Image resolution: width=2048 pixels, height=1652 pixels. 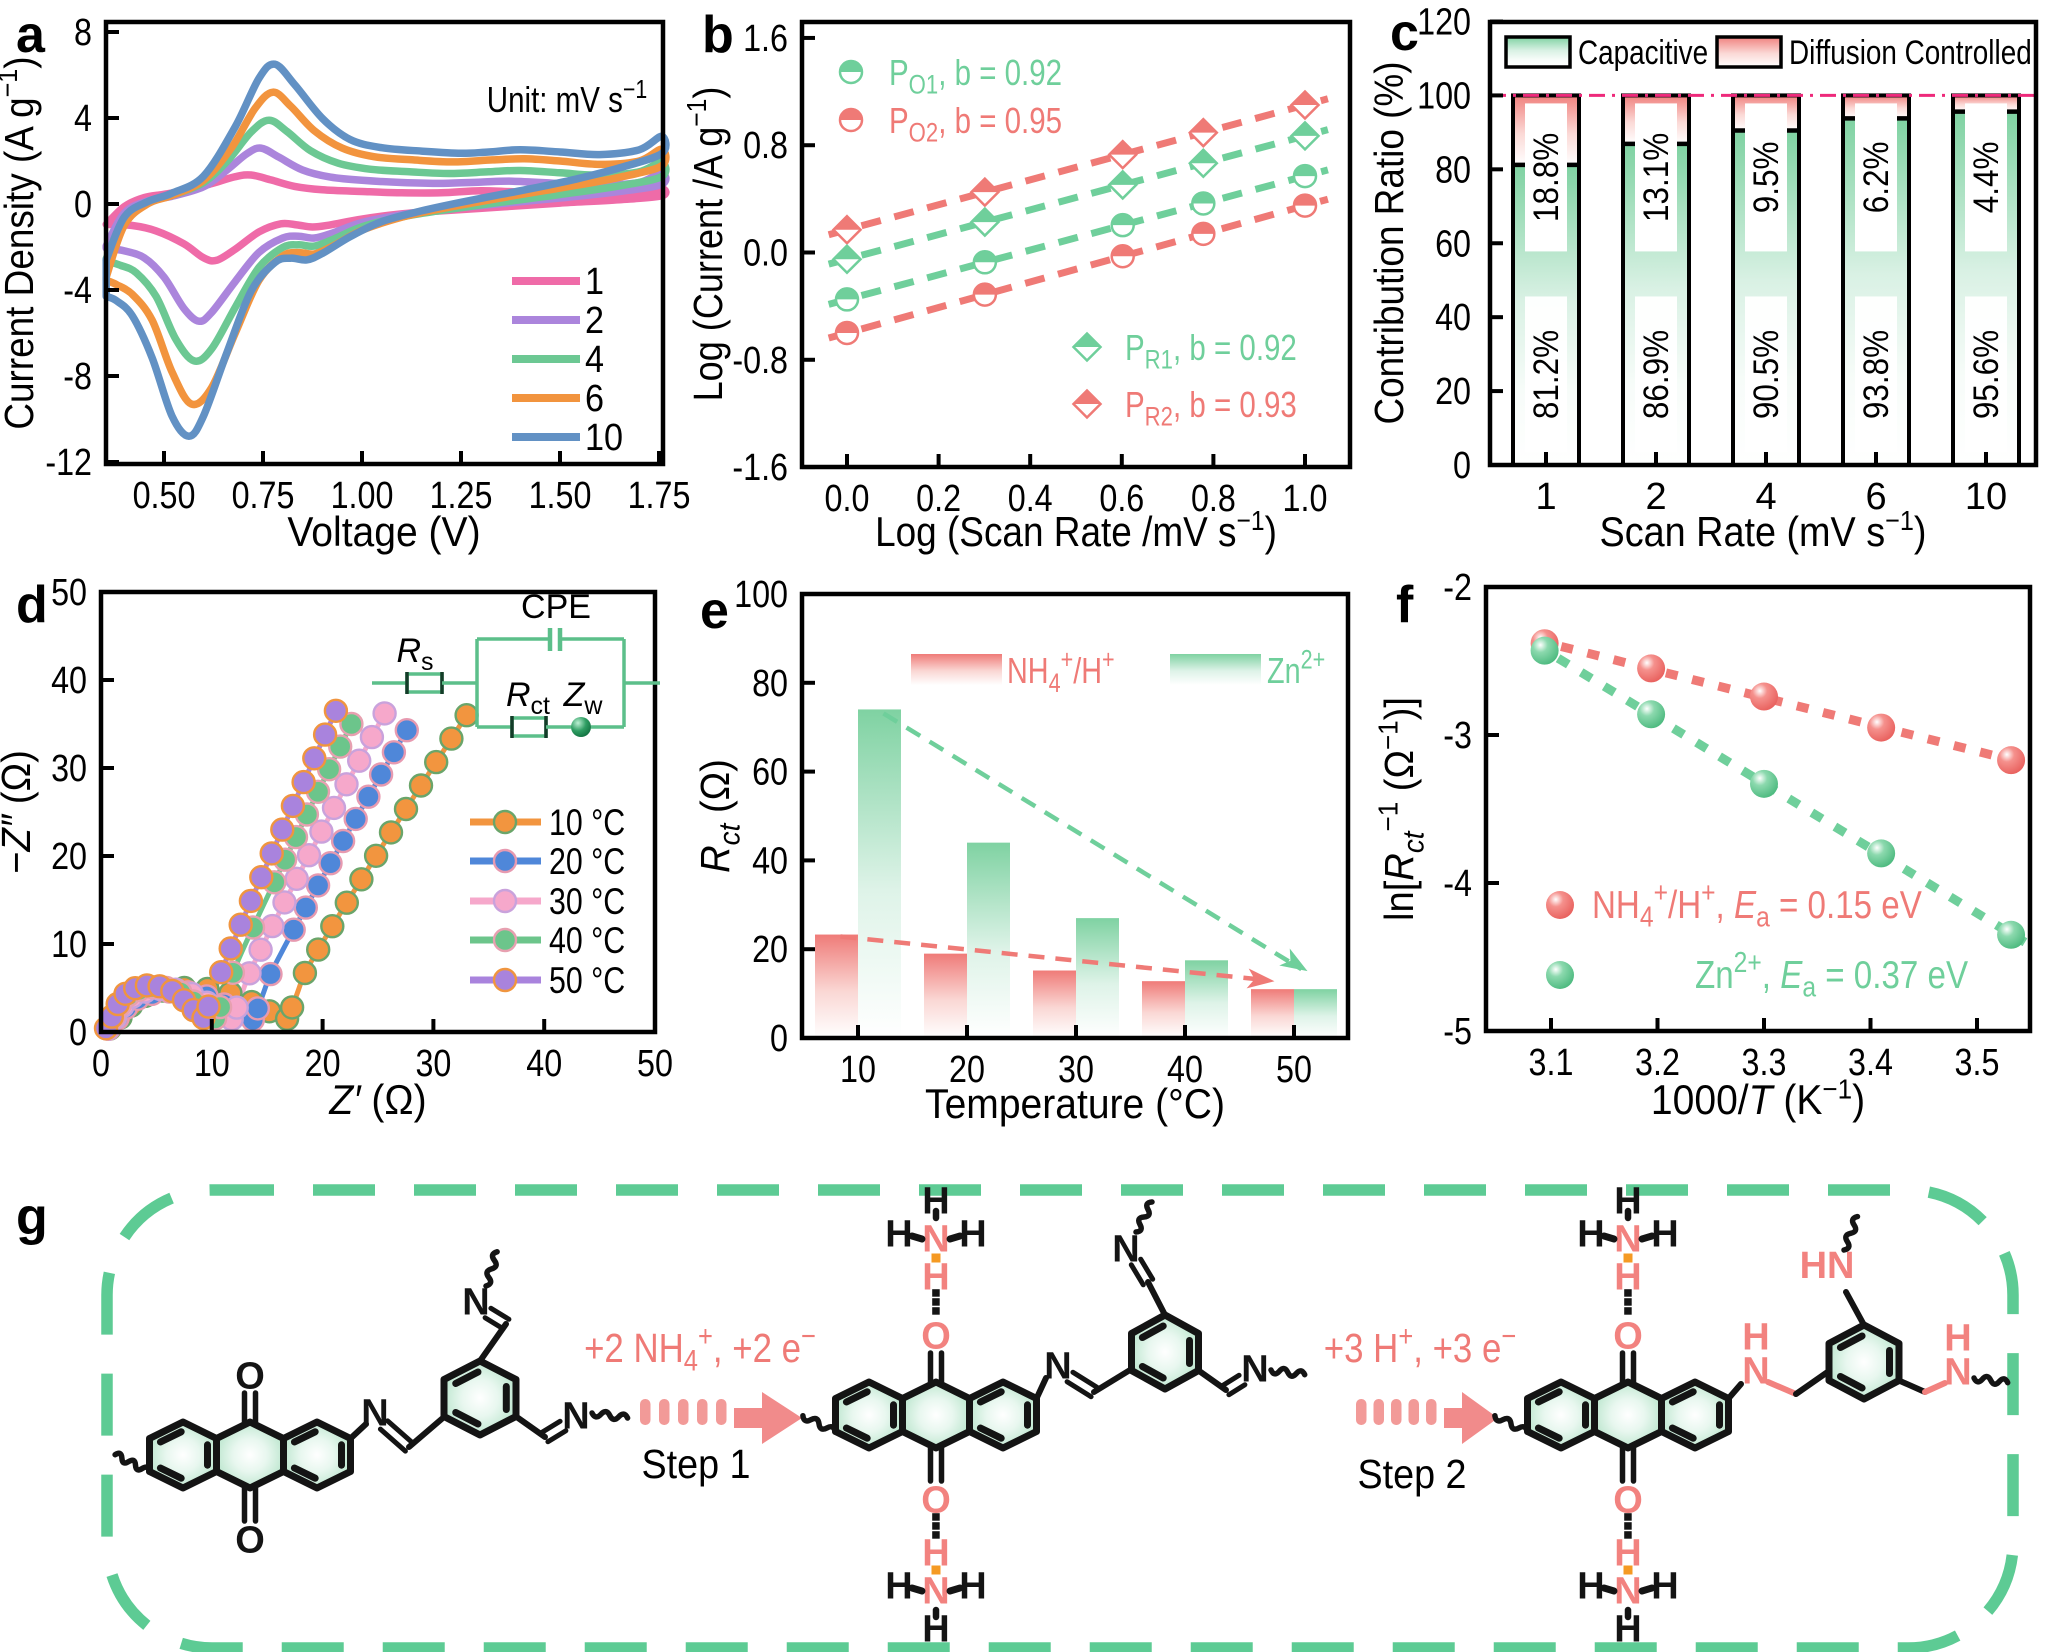 I want to click on svg-text: 3.2, so click(x=1657, y=1063).